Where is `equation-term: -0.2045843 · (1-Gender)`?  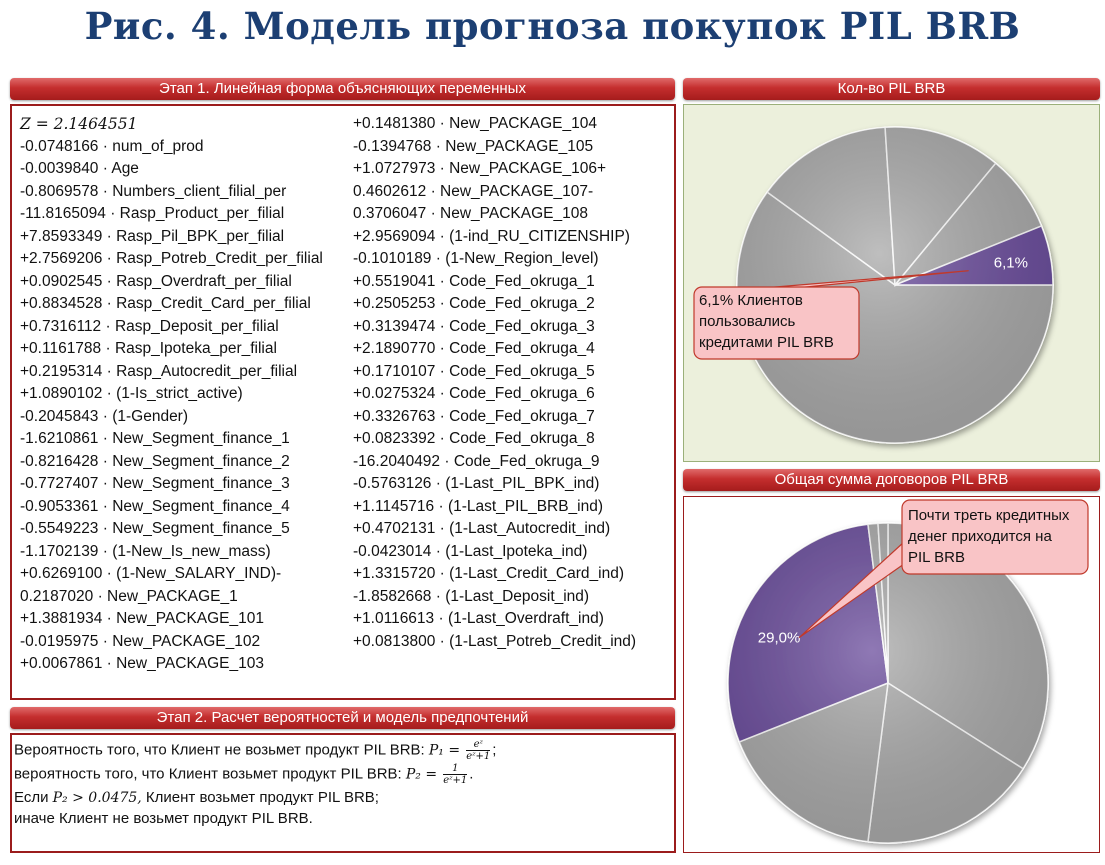 equation-term: -0.2045843 · (1-Gender) is located at coordinates (104, 416).